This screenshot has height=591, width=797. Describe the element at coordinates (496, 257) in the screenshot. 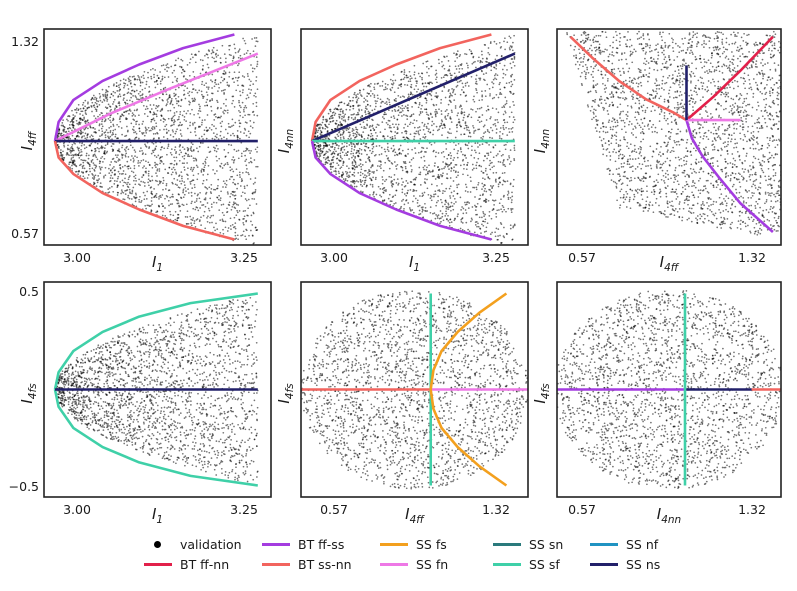

I see `x-tick-label: 3.25` at that location.